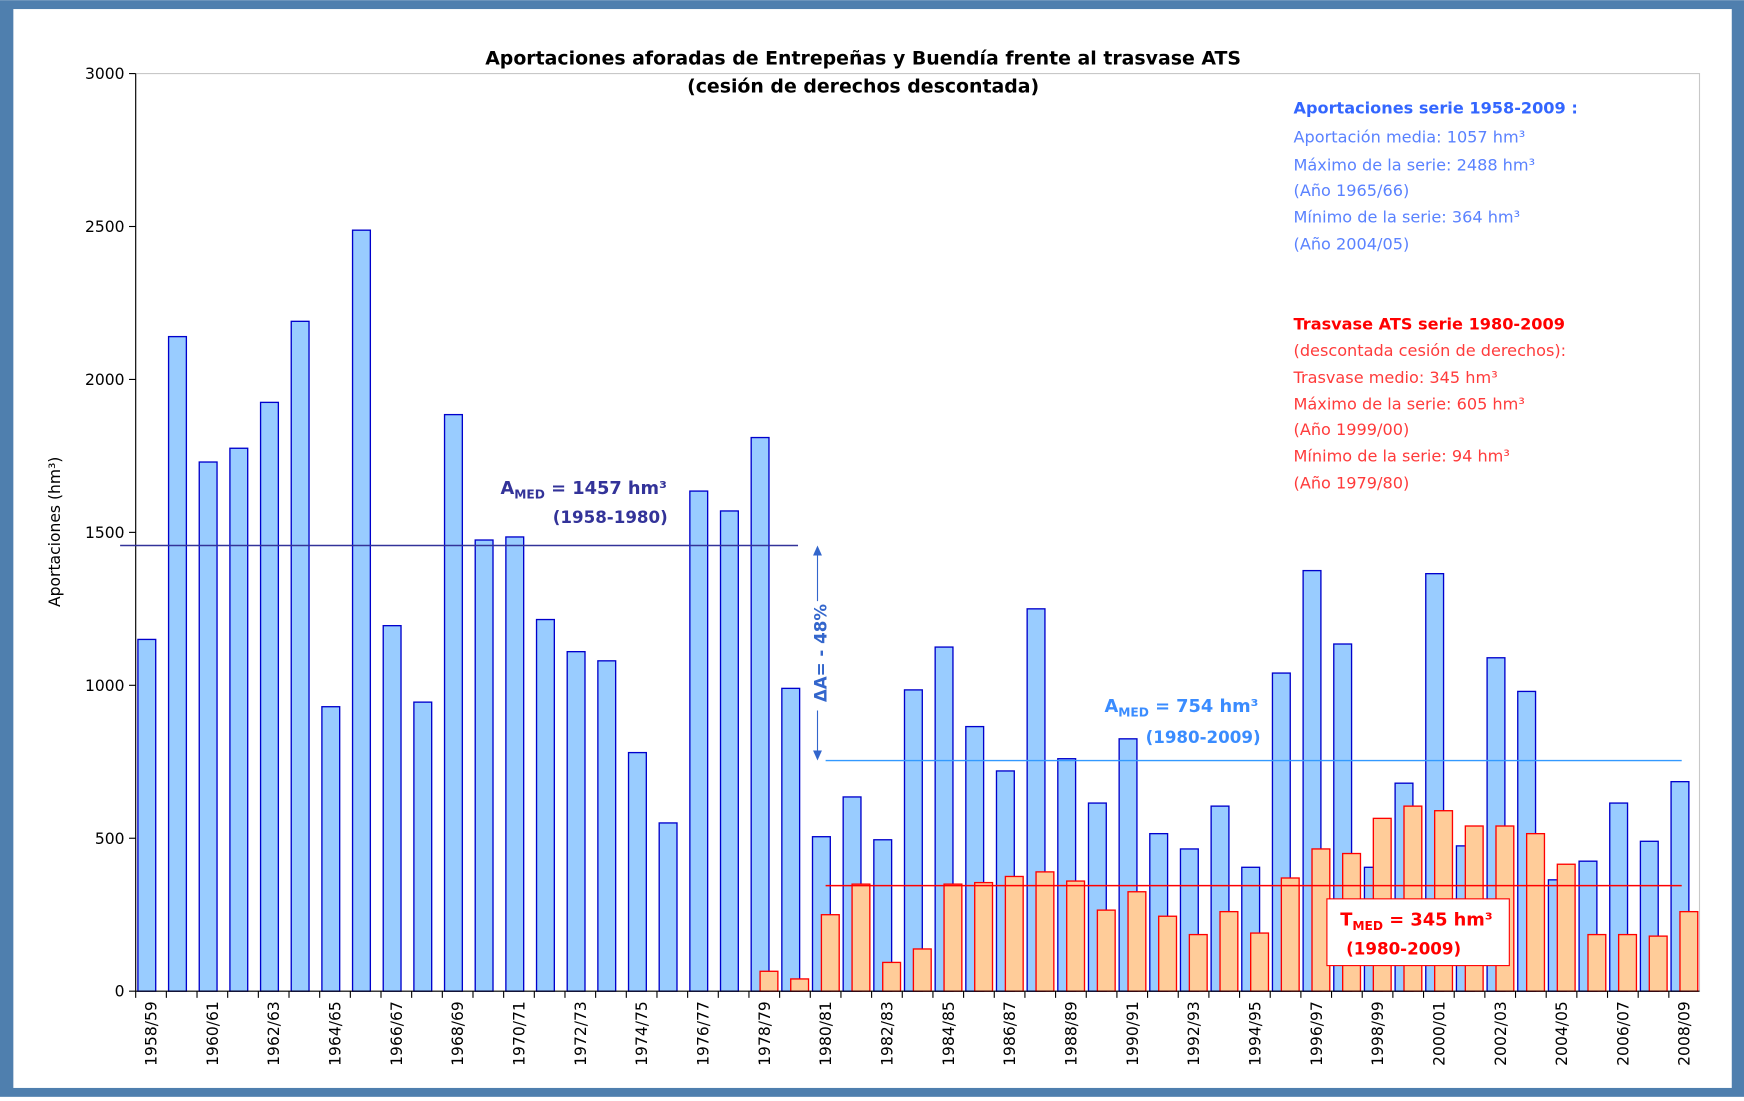 The image size is (1744, 1101). I want to click on info-red: (descontada cesión de derechos):, so click(1430, 350).